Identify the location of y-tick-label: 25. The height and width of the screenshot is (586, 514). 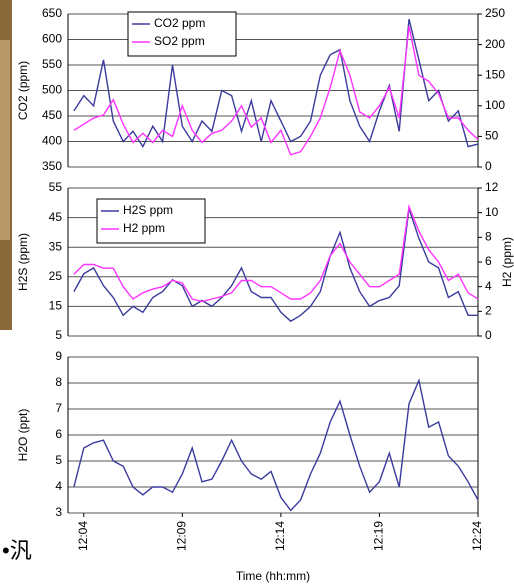
(56, 276).